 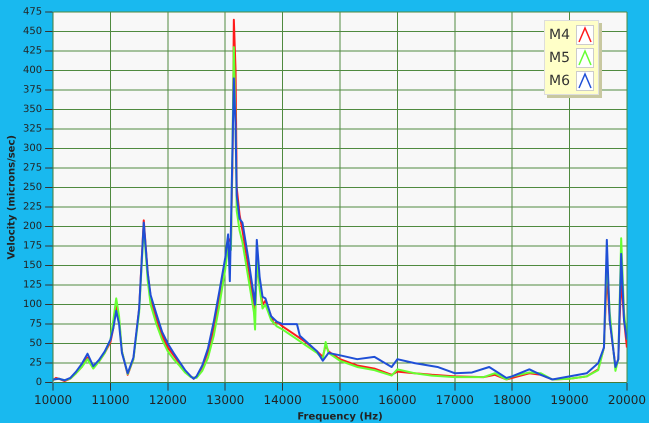 What do you see at coordinates (32, 188) in the screenshot?
I see `y-tick-label: 250` at bounding box center [32, 188].